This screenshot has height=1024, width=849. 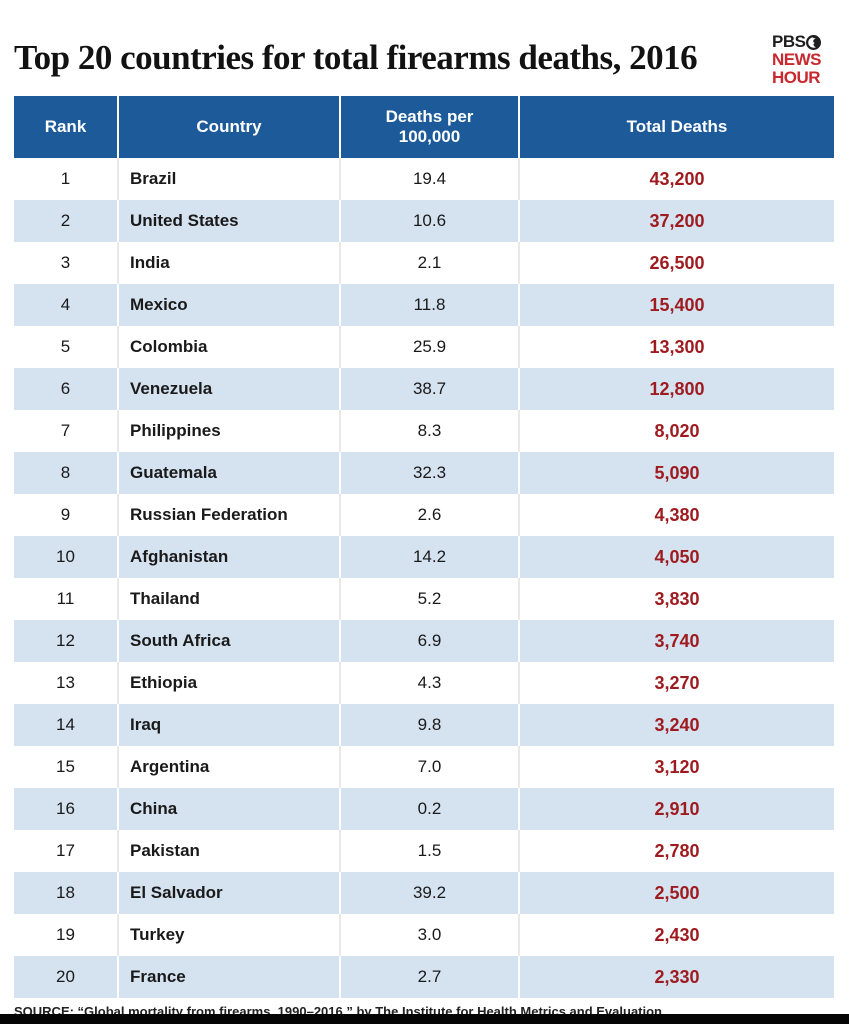 I want to click on rank-cell: 12, so click(x=66, y=641).